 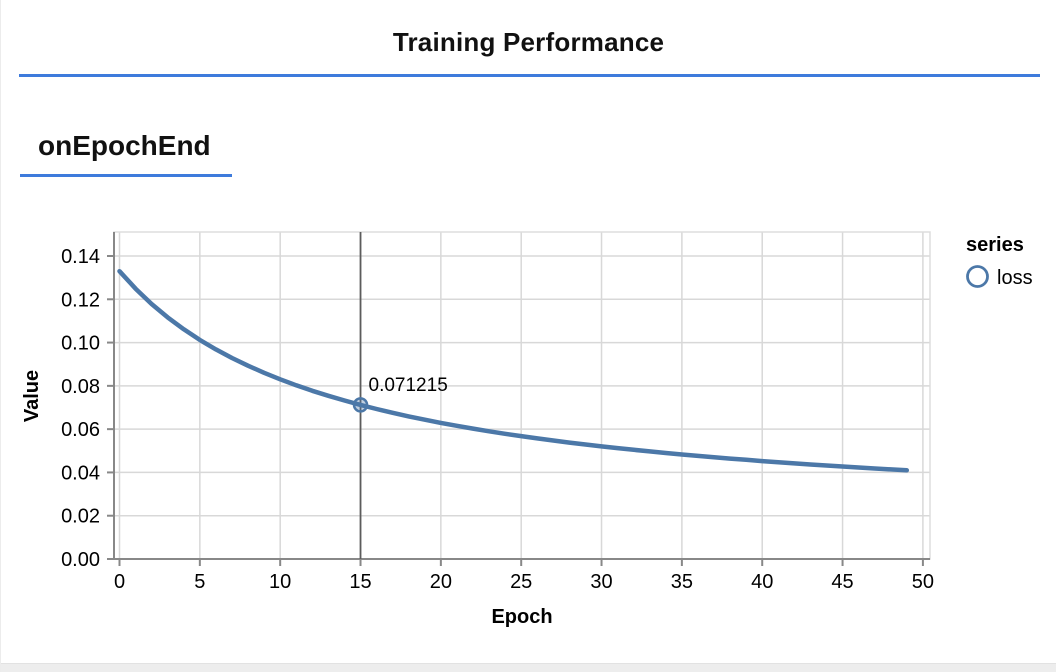 I want to click on x-tick-label: 15, so click(x=360, y=582).